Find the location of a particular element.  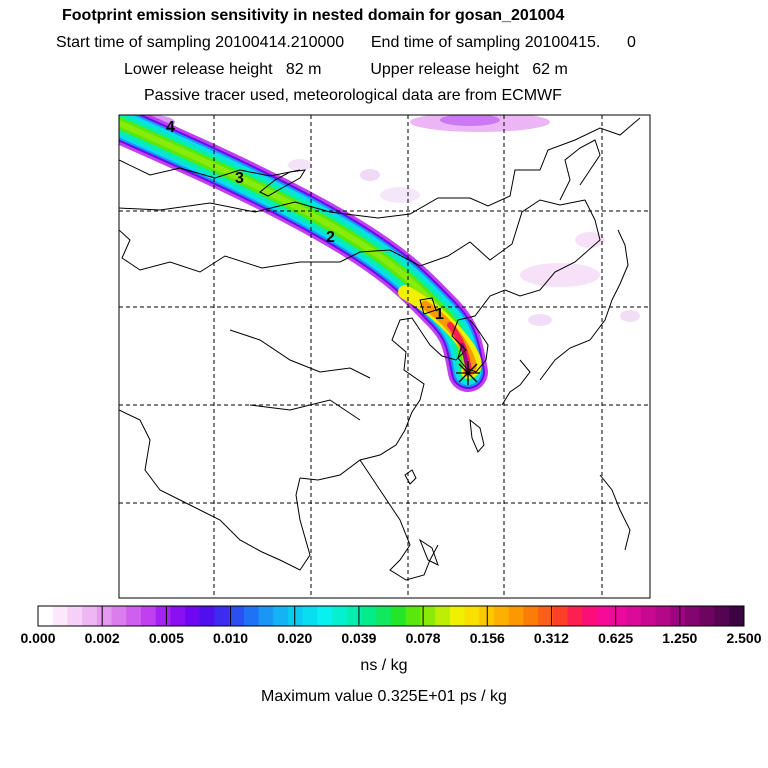

colorbar-swatches is located at coordinates (391, 616).